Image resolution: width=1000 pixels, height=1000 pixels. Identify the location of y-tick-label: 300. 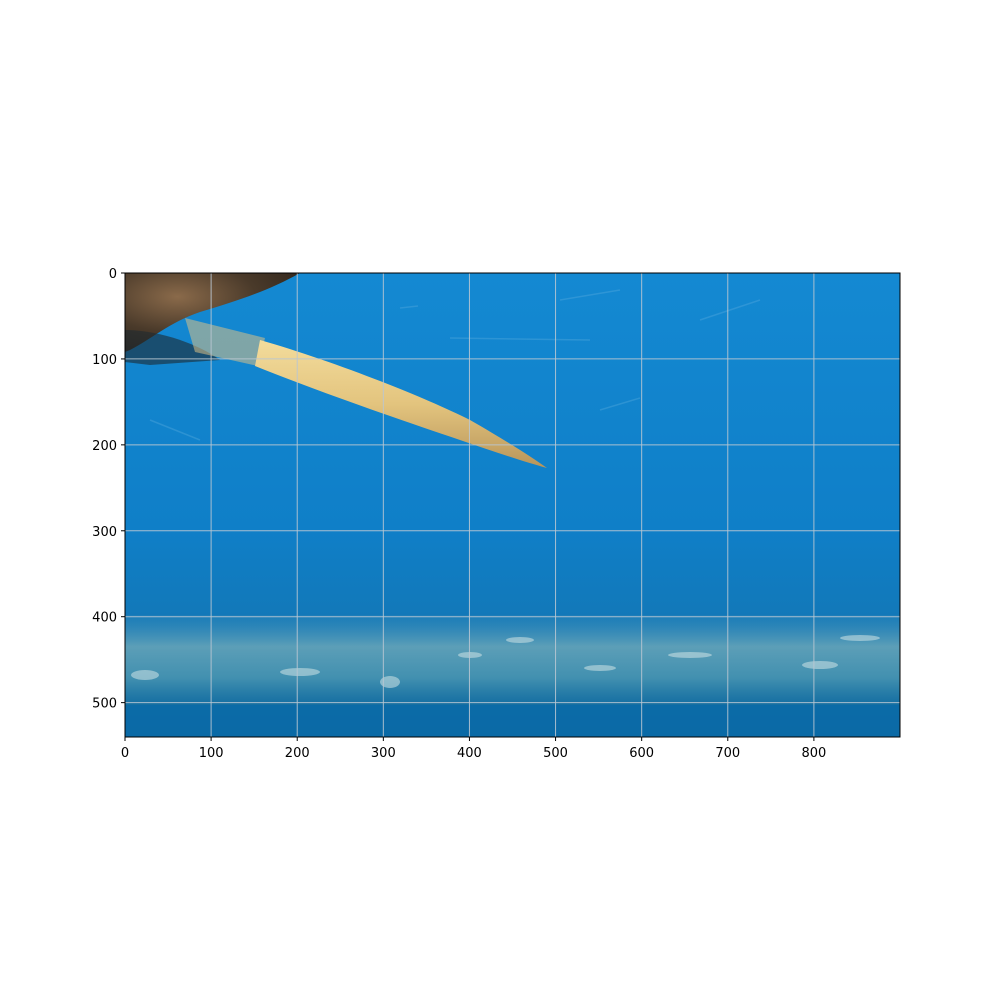
(104, 532).